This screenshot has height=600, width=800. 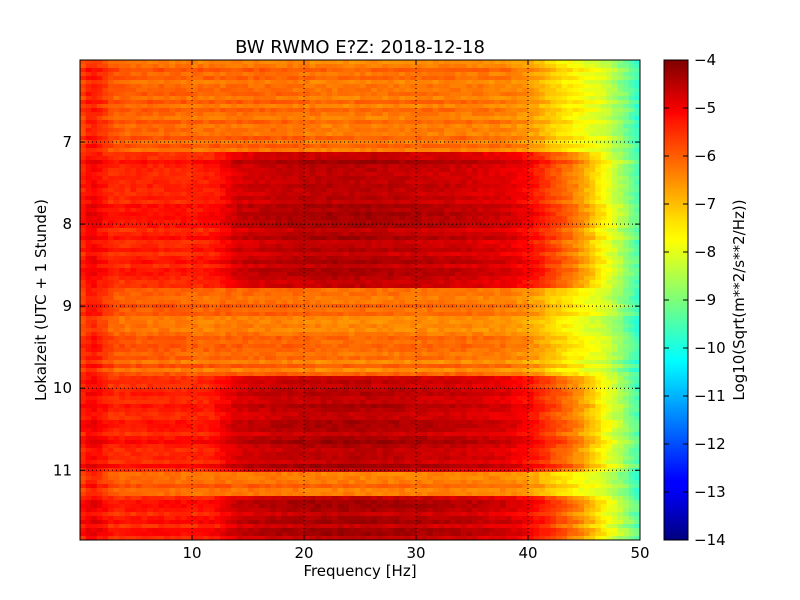 What do you see at coordinates (189, 142) in the screenshot?
I see `heatmap-cell-2019` at bounding box center [189, 142].